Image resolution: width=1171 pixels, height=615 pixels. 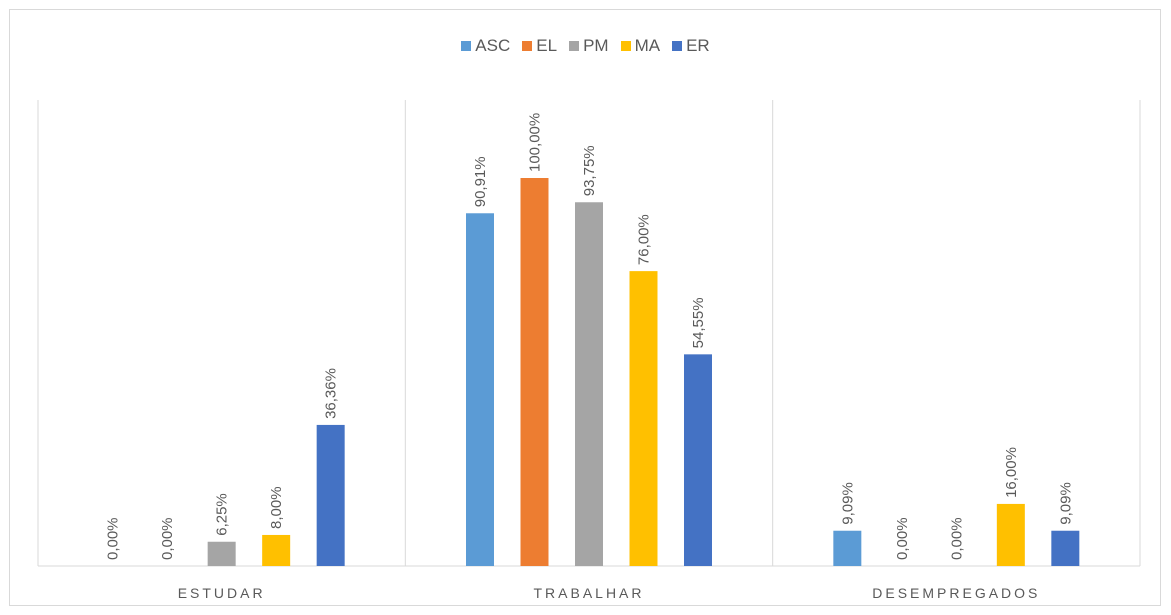 What do you see at coordinates (222, 593) in the screenshot?
I see `category-label: ESTUDAR` at bounding box center [222, 593].